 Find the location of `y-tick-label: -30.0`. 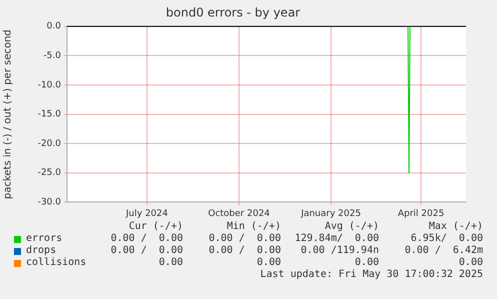

y-tick-label: -30.0 is located at coordinates (50, 203).